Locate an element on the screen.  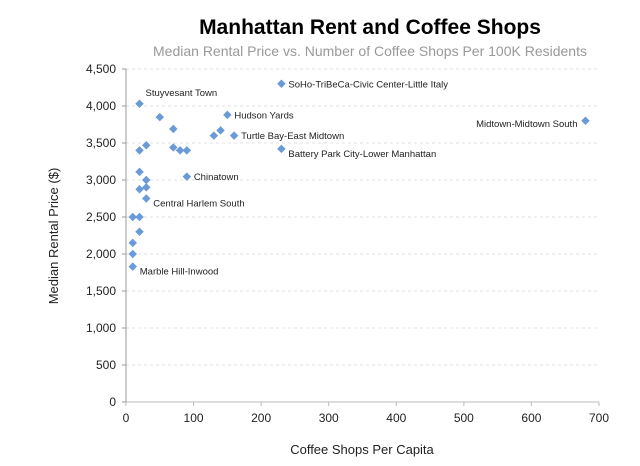
x-axis-label: Coffee Shops Per Capita is located at coordinates (362, 449).